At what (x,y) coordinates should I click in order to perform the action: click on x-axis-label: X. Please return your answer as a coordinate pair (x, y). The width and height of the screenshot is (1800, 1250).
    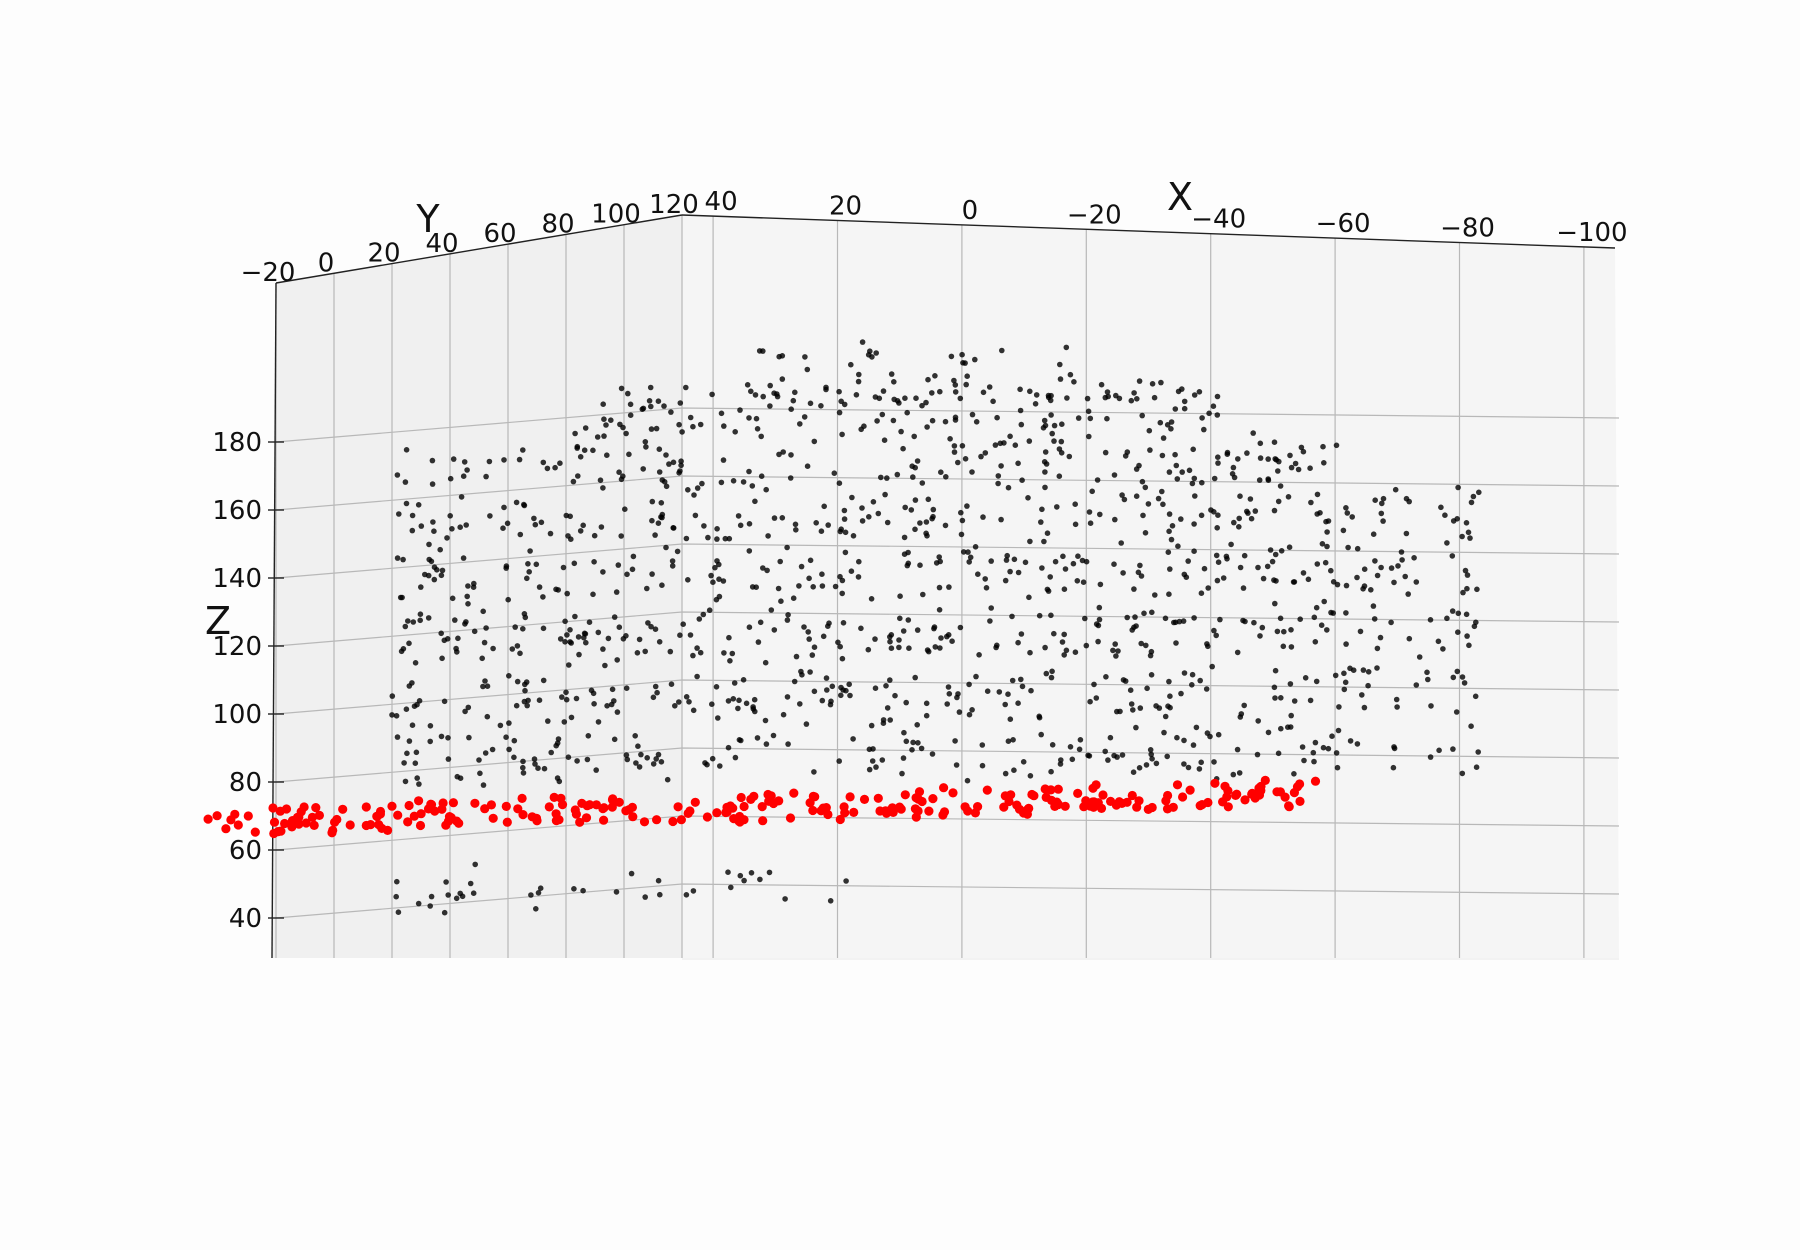
    Looking at the image, I should click on (1180, 197).